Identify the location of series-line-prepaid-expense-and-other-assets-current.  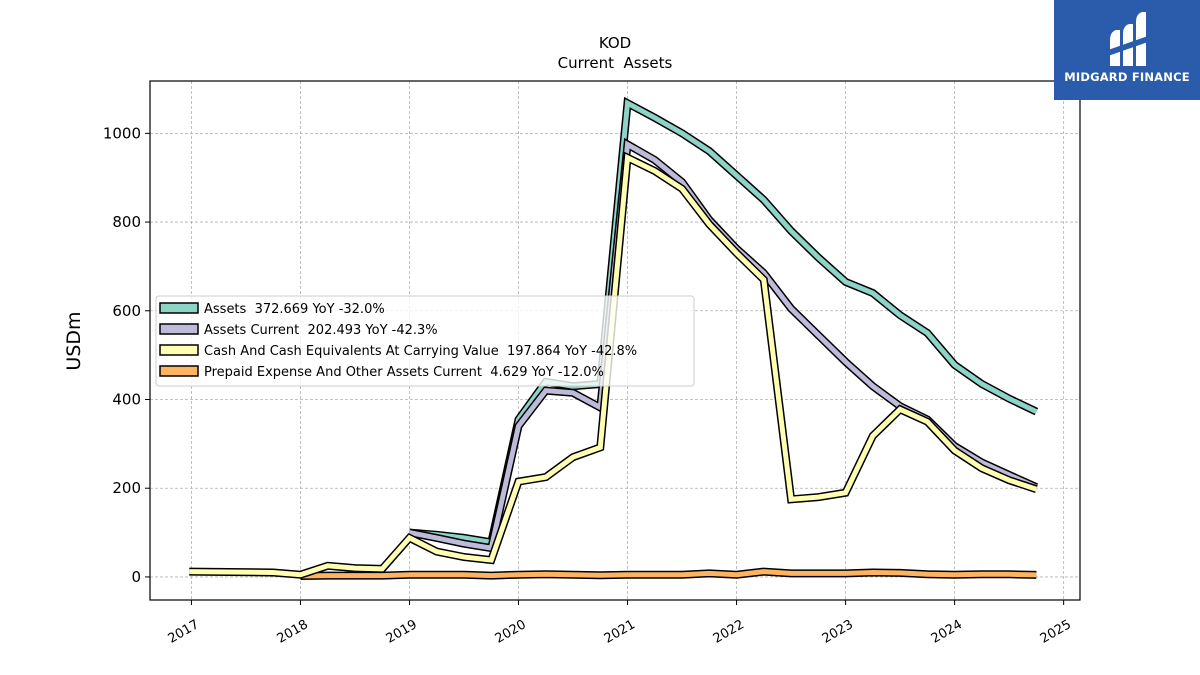
(668, 574).